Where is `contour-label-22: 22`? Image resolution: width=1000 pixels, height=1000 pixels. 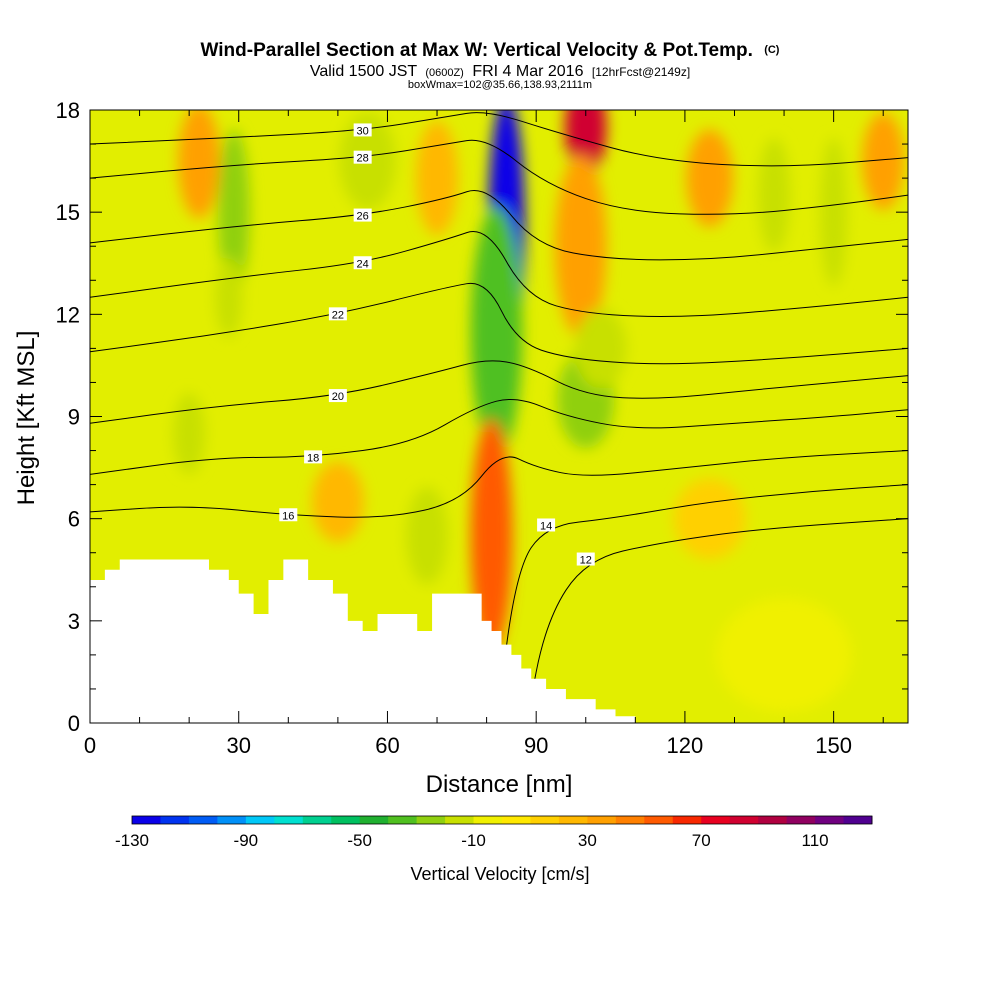
contour-label-22: 22 is located at coordinates (337, 314).